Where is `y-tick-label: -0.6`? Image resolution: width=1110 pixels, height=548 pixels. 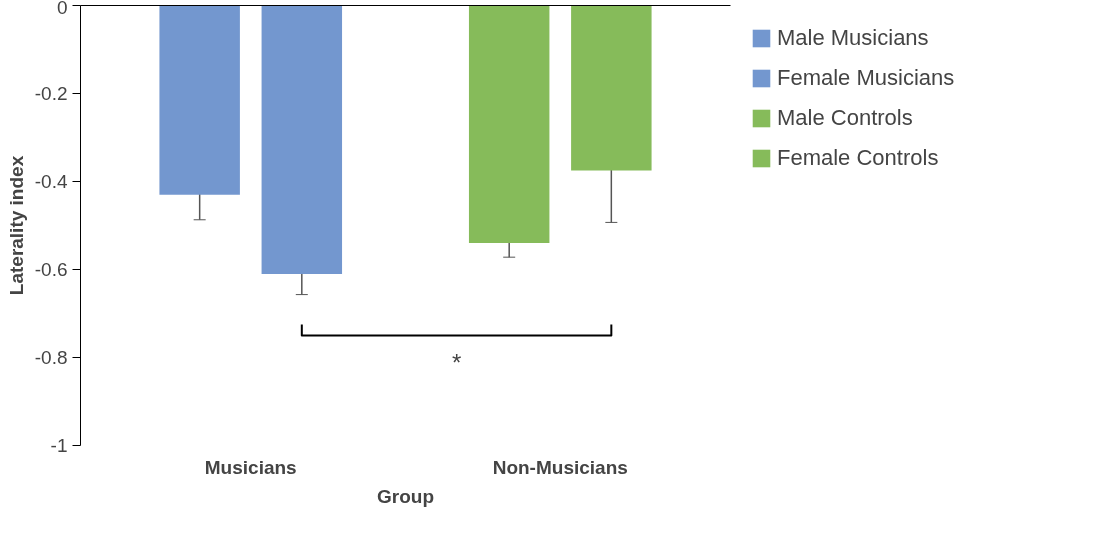 y-tick-label: -0.6 is located at coordinates (51, 269).